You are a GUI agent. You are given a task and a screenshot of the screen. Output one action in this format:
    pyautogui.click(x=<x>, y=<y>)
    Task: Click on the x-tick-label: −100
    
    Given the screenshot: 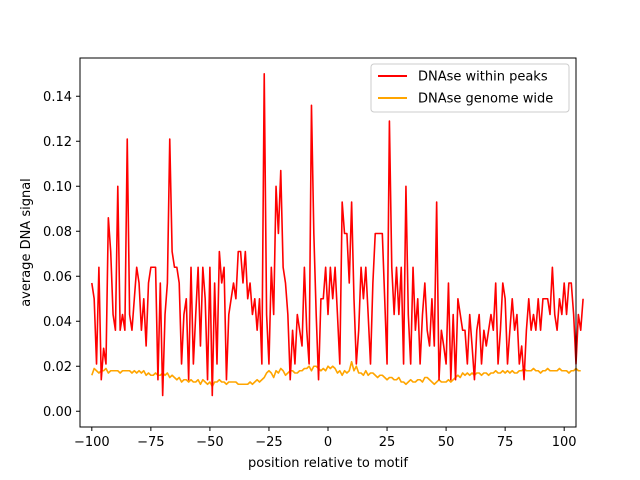 What is the action you would take?
    pyautogui.click(x=92, y=442)
    